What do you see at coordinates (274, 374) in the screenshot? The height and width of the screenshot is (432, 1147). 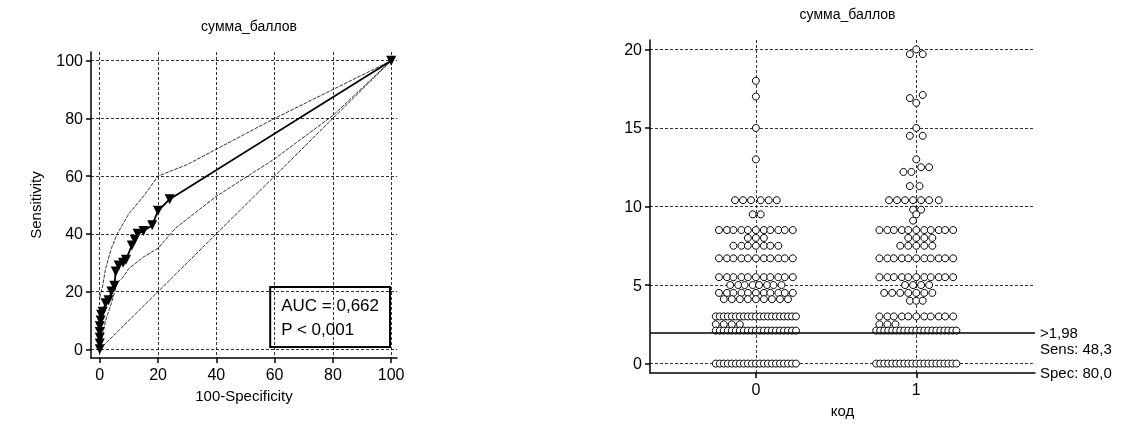 I see `x-tick-label: 60` at bounding box center [274, 374].